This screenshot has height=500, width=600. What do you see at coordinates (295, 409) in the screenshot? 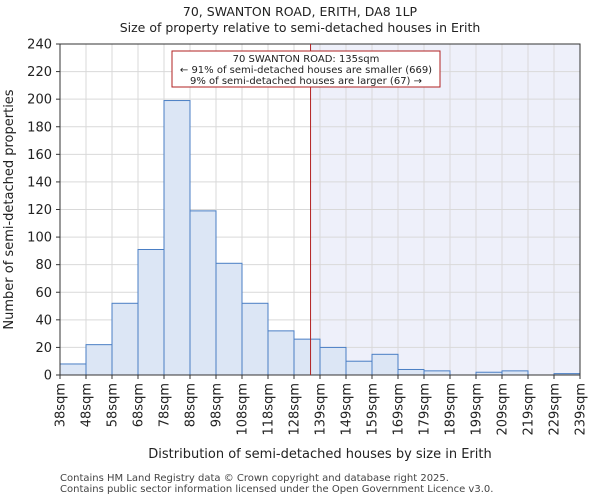
I see `x-tick-label: 128sqm` at bounding box center [295, 409].